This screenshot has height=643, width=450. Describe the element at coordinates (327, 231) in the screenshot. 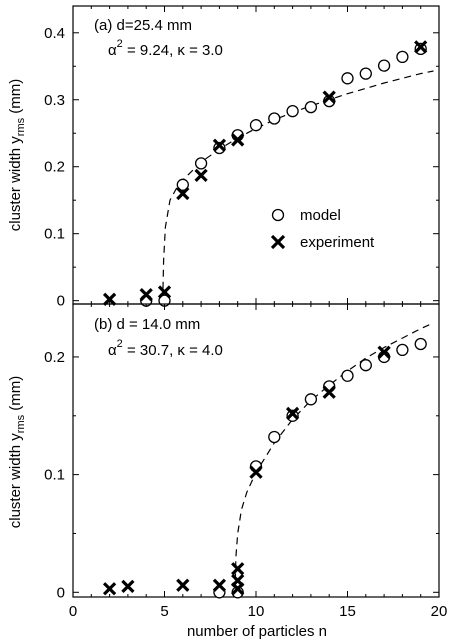

I see `legend: model experiment` at that location.